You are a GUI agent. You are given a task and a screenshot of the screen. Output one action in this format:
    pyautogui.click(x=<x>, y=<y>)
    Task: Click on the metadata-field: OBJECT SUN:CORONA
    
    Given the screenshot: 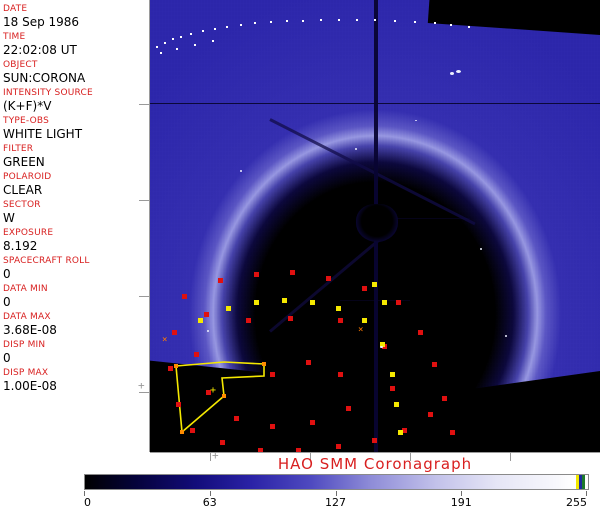 What is the action you would take?
    pyautogui.click(x=76, y=72)
    